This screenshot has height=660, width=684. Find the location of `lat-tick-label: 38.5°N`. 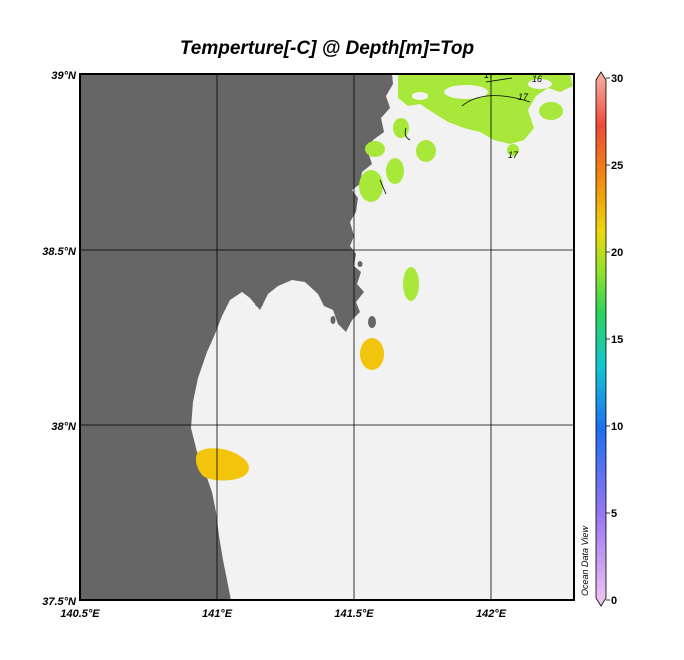

lat-tick-label: 38.5°N is located at coordinates (59, 252).